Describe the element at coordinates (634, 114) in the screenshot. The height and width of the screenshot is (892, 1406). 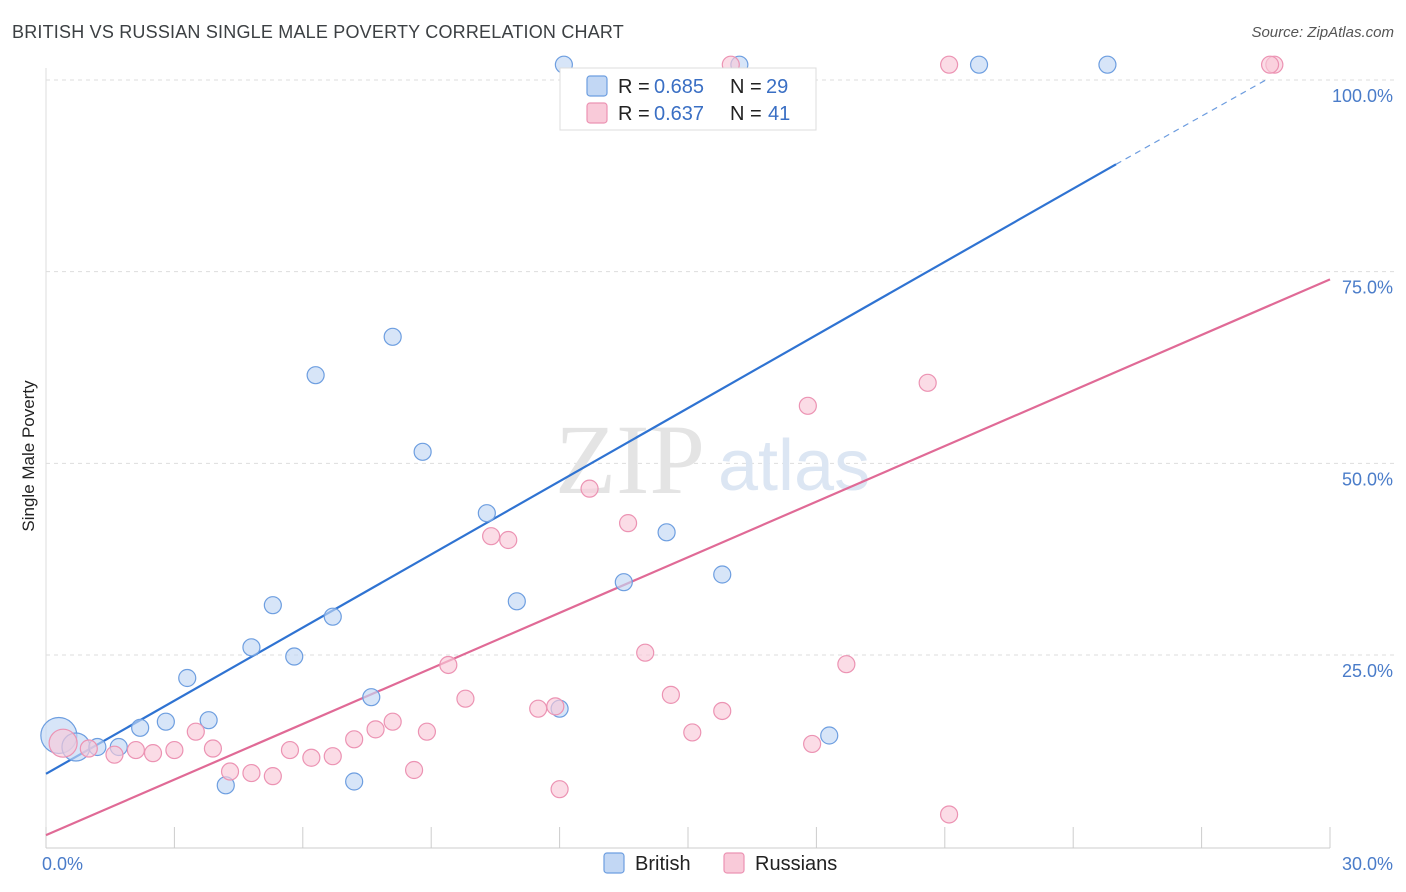
I see `legend-russians-r-label: R =` at that location.